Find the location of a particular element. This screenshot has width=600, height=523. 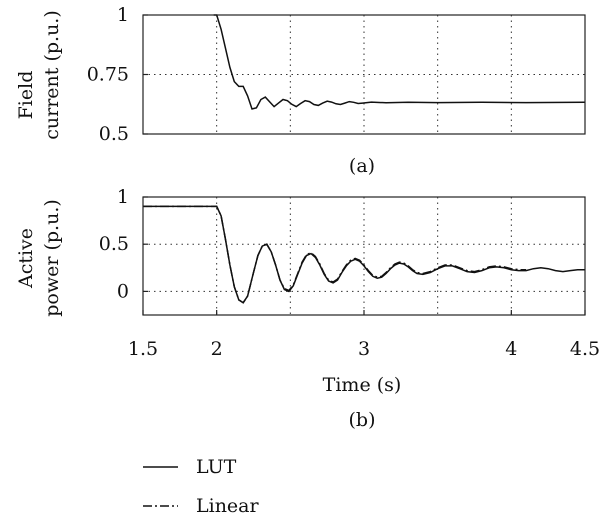

field-current-ytick-label-1: 0.75 is located at coordinates (108, 75).